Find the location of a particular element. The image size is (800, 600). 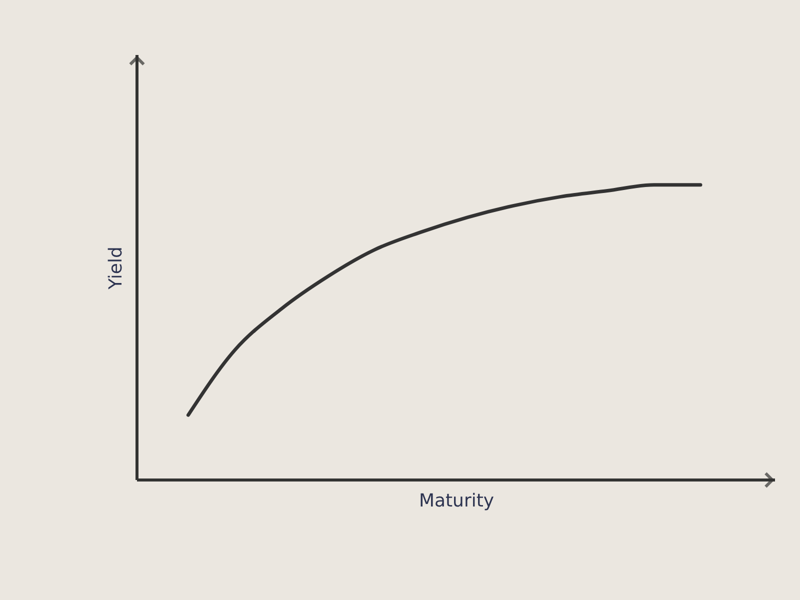

x-axis-title: Maturity is located at coordinates (456, 501).